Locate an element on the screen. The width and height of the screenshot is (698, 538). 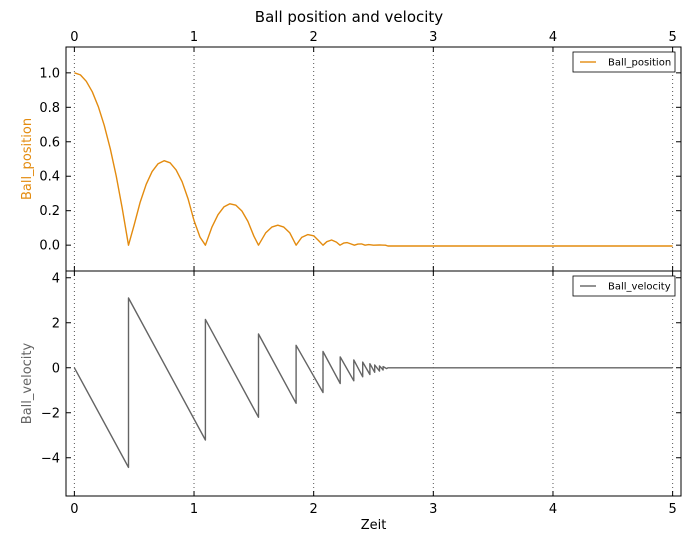
position-y-tick-label: 0.4 is located at coordinates (49, 177).